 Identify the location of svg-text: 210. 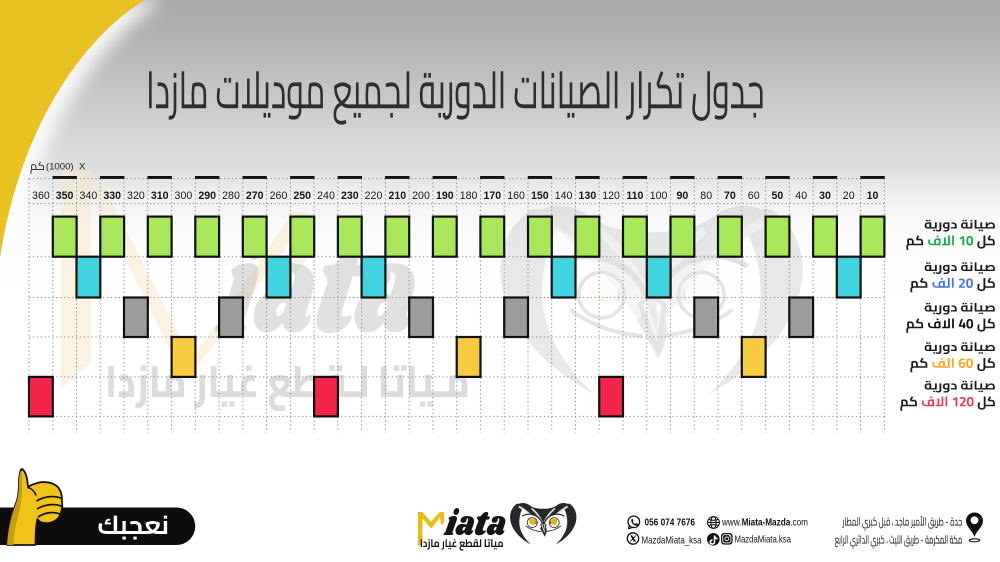
(397, 196).